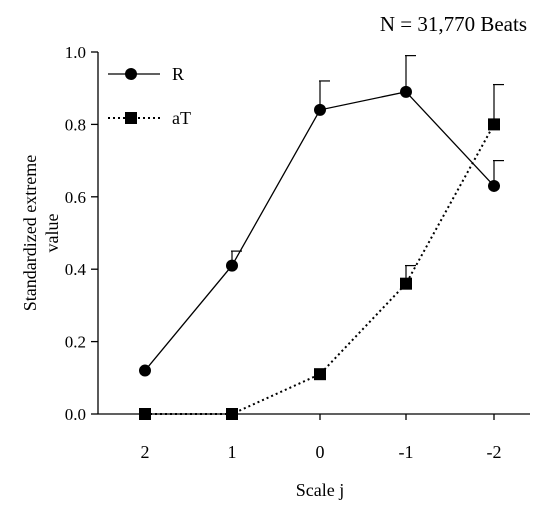  What do you see at coordinates (149, 96) in the screenshot?
I see `legend: RaT` at bounding box center [149, 96].